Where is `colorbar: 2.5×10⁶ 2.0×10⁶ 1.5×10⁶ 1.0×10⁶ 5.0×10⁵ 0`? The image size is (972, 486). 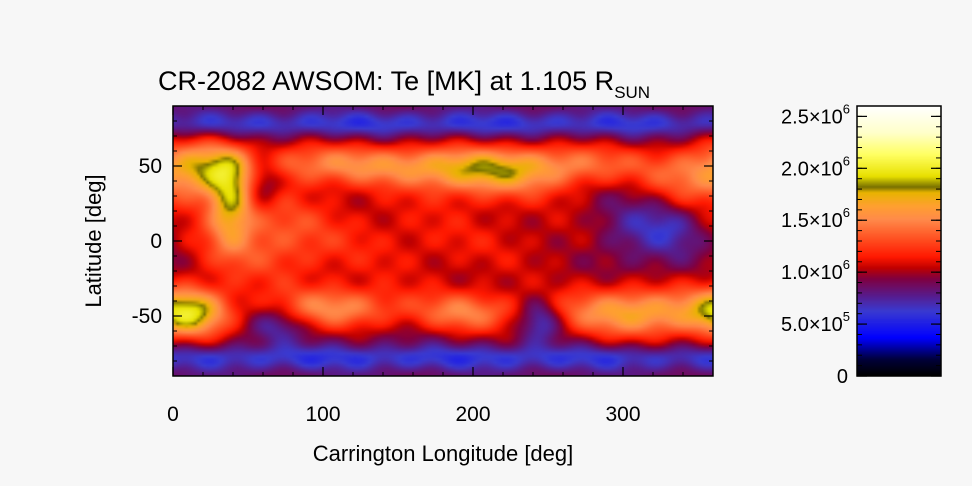
colorbar: 2.5×10⁶ 2.0×10⁶ 1.5×10⁶ 1.0×10⁶ 5.0×10⁵ 0 is located at coordinates (861, 244).